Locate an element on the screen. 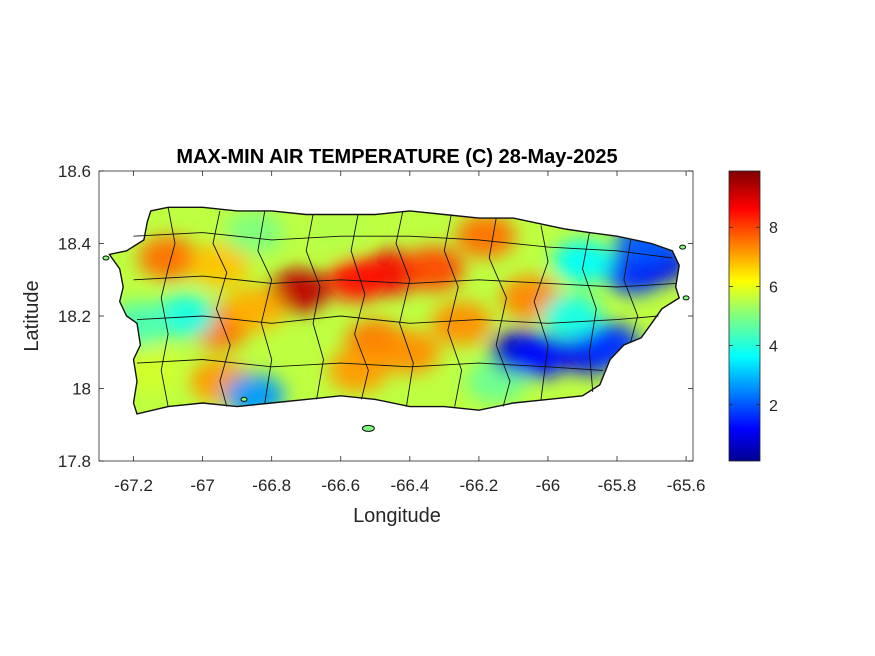  x-tick-label: -65.6 is located at coordinates (686, 485).